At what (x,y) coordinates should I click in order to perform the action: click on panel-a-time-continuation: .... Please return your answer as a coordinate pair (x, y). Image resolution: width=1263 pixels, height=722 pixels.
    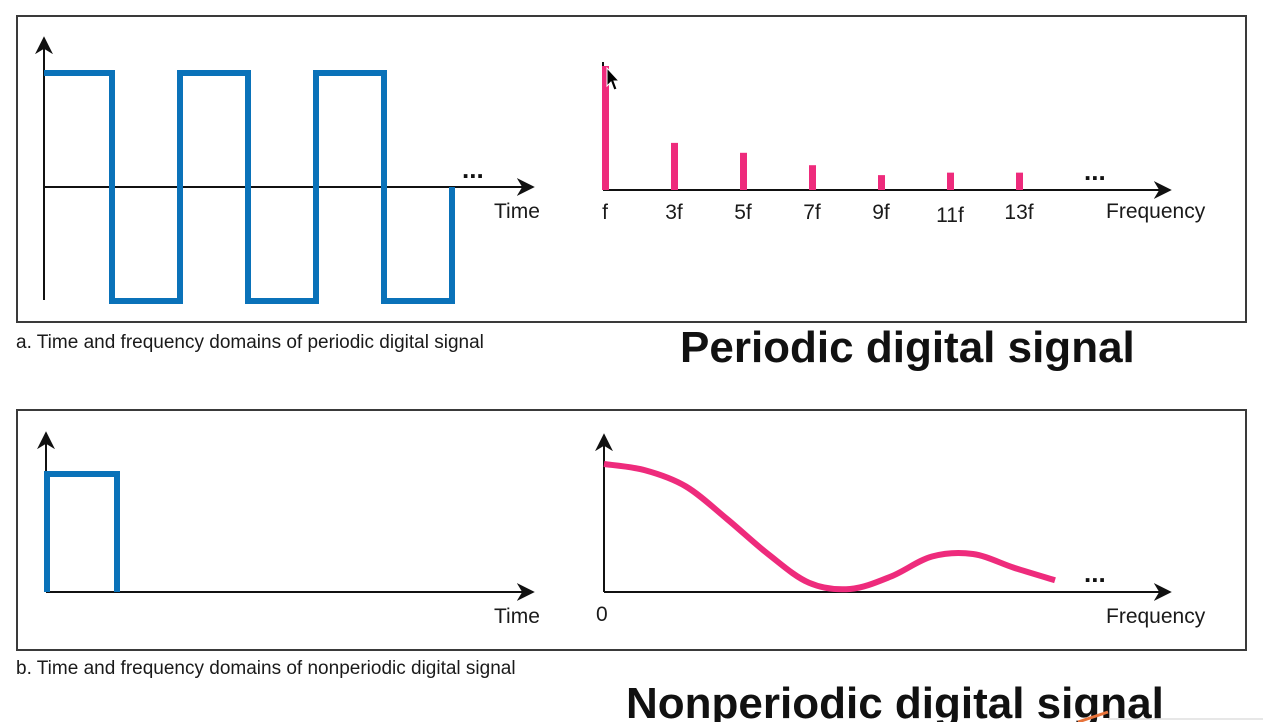
    Looking at the image, I should click on (473, 169).